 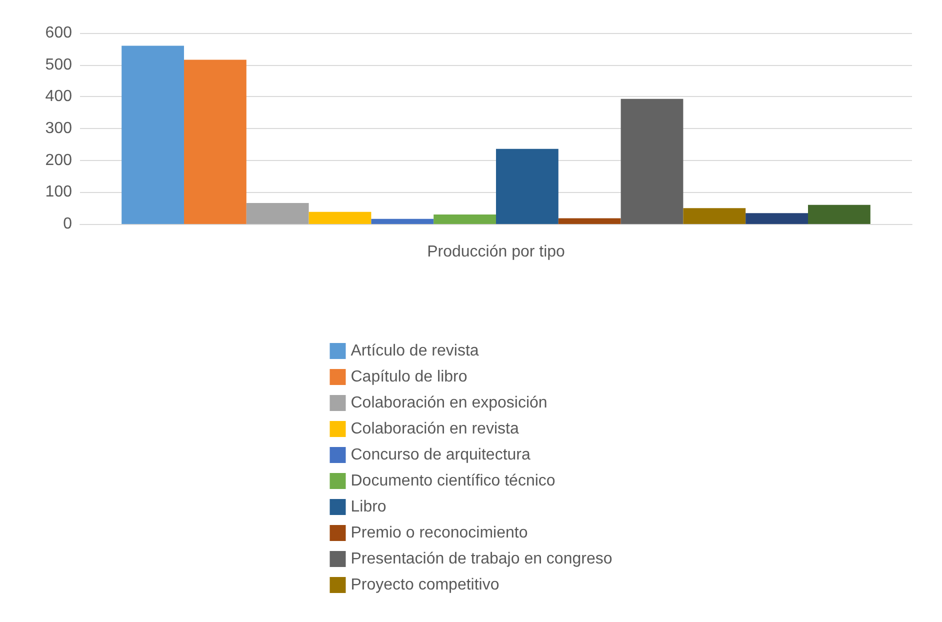 What do you see at coordinates (481, 559) in the screenshot?
I see `legend-label: Presentación de trabajo en congreso` at bounding box center [481, 559].